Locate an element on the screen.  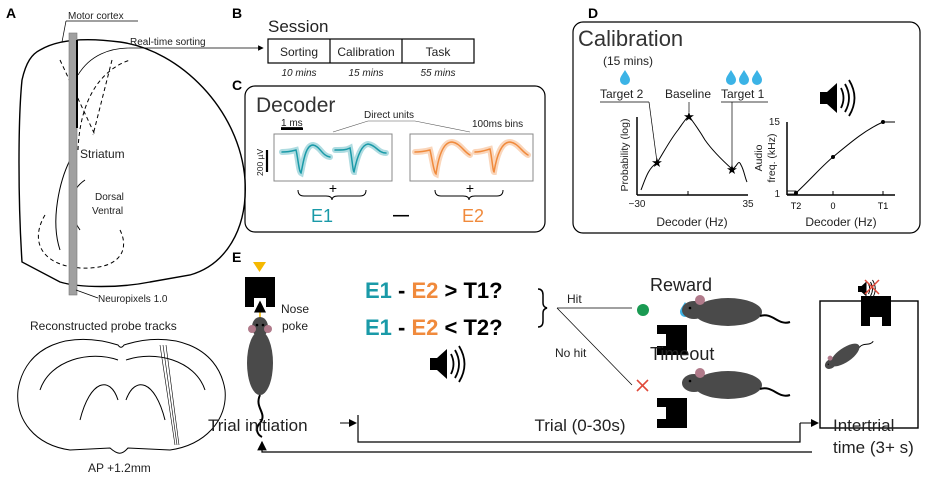
right-ylabel-1: Audio is located at coordinates (759, 157).